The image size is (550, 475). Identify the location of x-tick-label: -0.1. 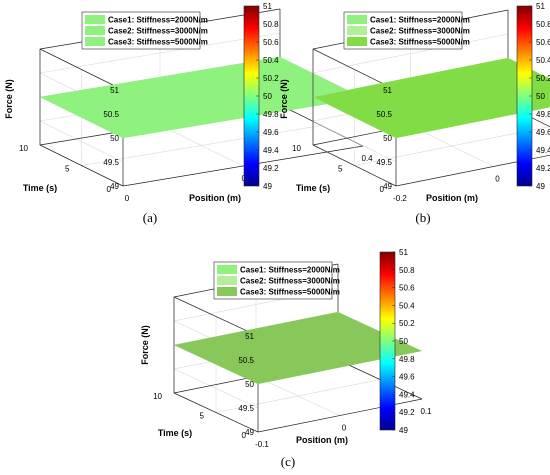
(262, 444).